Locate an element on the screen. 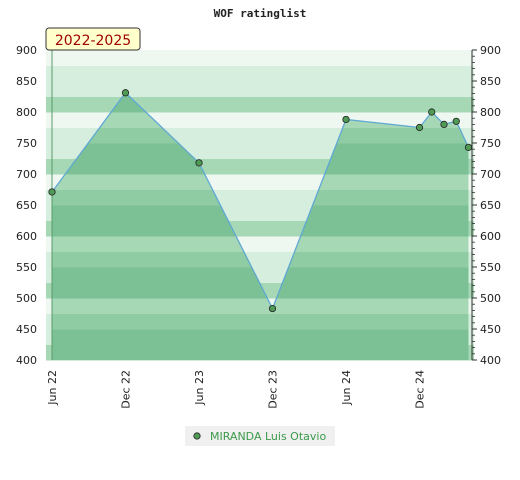 The width and height of the screenshot is (520, 480). legend-label: MIRANDA Luis Otavio is located at coordinates (268, 436).